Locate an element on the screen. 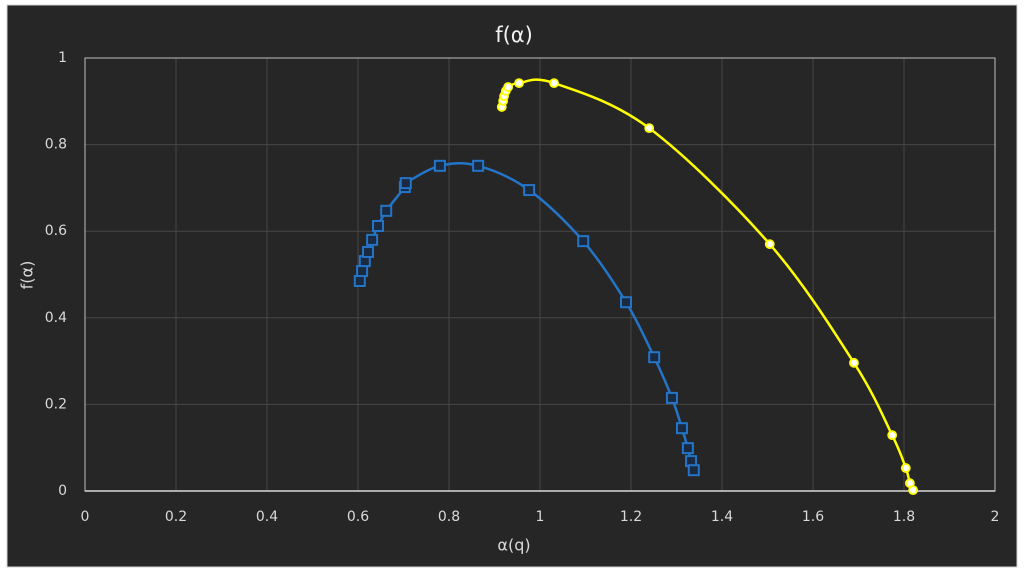 The height and width of the screenshot is (574, 1024). y-tick-label: 0.4 is located at coordinates (56, 318).